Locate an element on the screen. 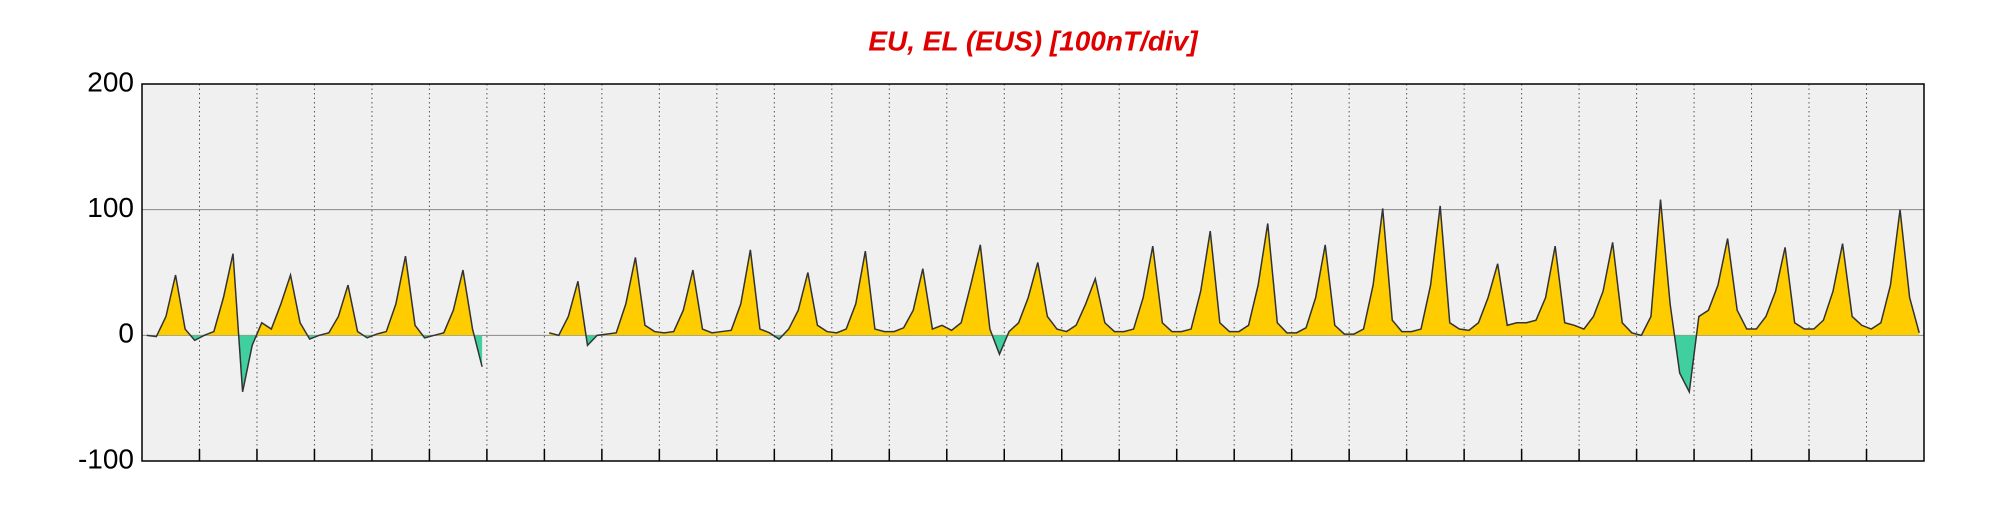 The width and height of the screenshot is (2001, 505). y-tick-label: 200 is located at coordinates (110, 81).